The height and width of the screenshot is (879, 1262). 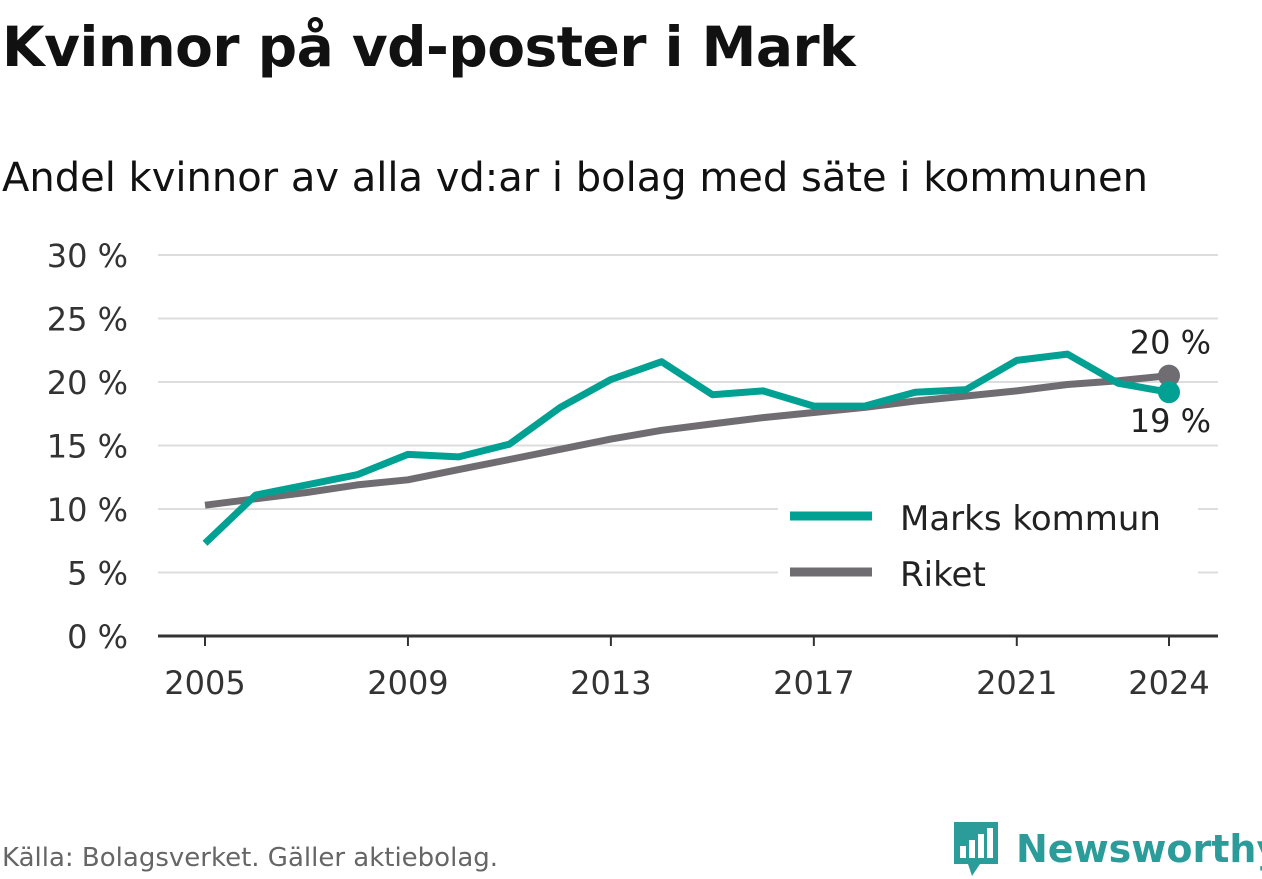 I want to click on legend: Marks kommun Riket, so click(x=988, y=549).